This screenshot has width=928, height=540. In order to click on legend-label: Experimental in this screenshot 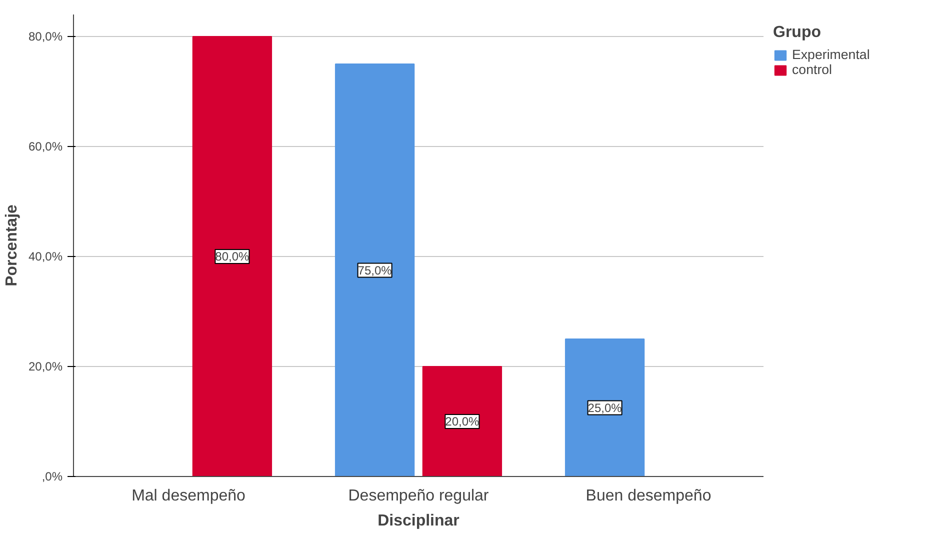, I will do `click(831, 54)`.